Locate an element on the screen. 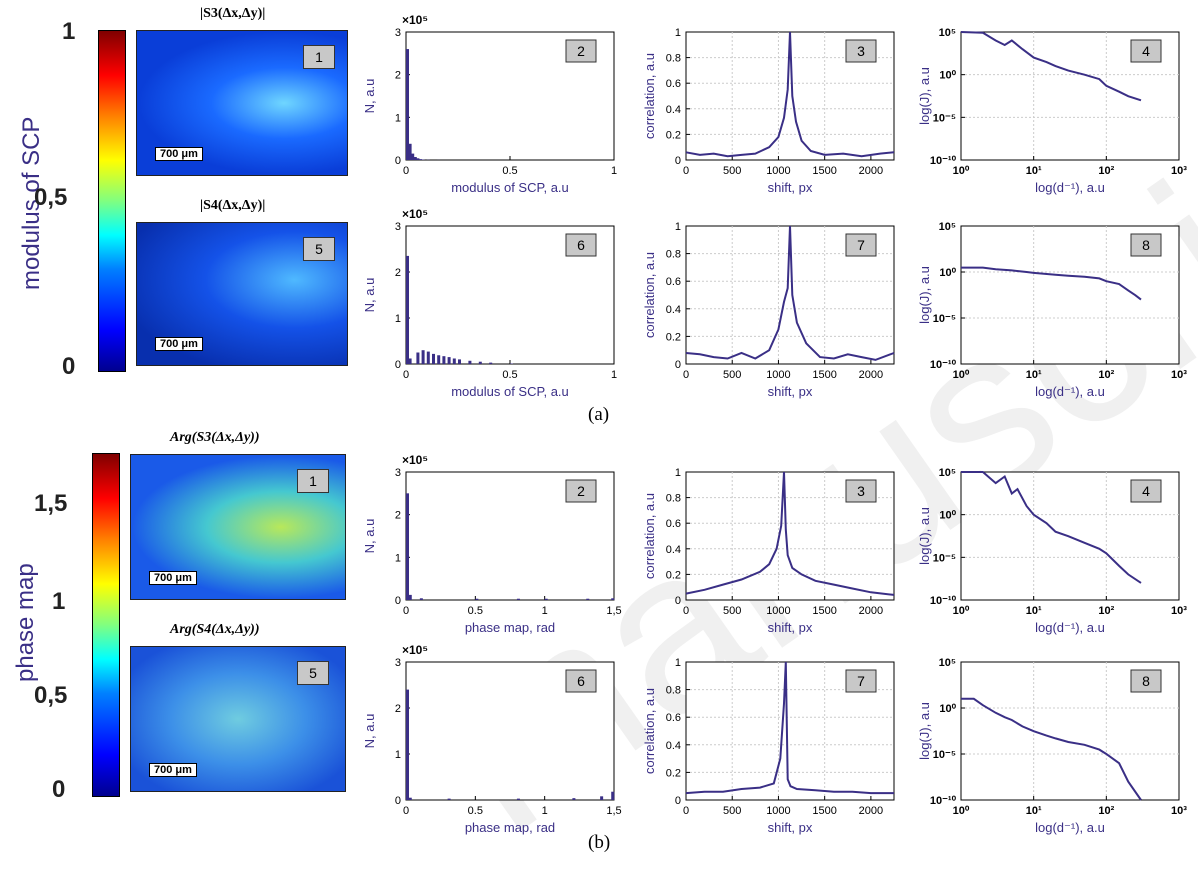  x-tick-label: 1 is located at coordinates (545, 811).